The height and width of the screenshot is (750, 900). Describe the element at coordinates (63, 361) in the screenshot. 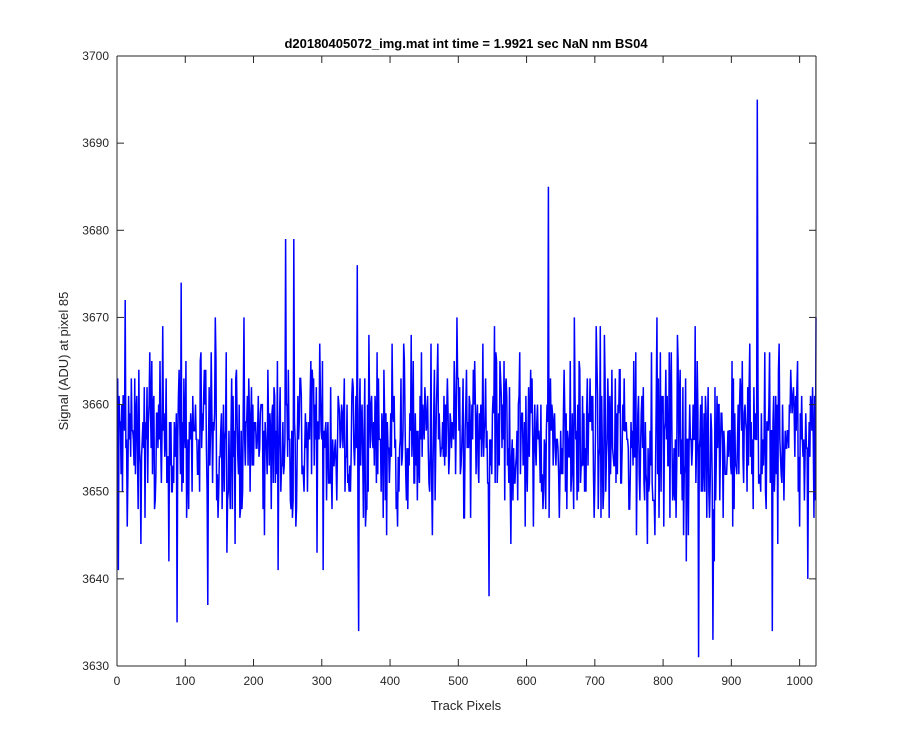

I see `y-axis-label: Signal (ADU) at pixel 85` at that location.